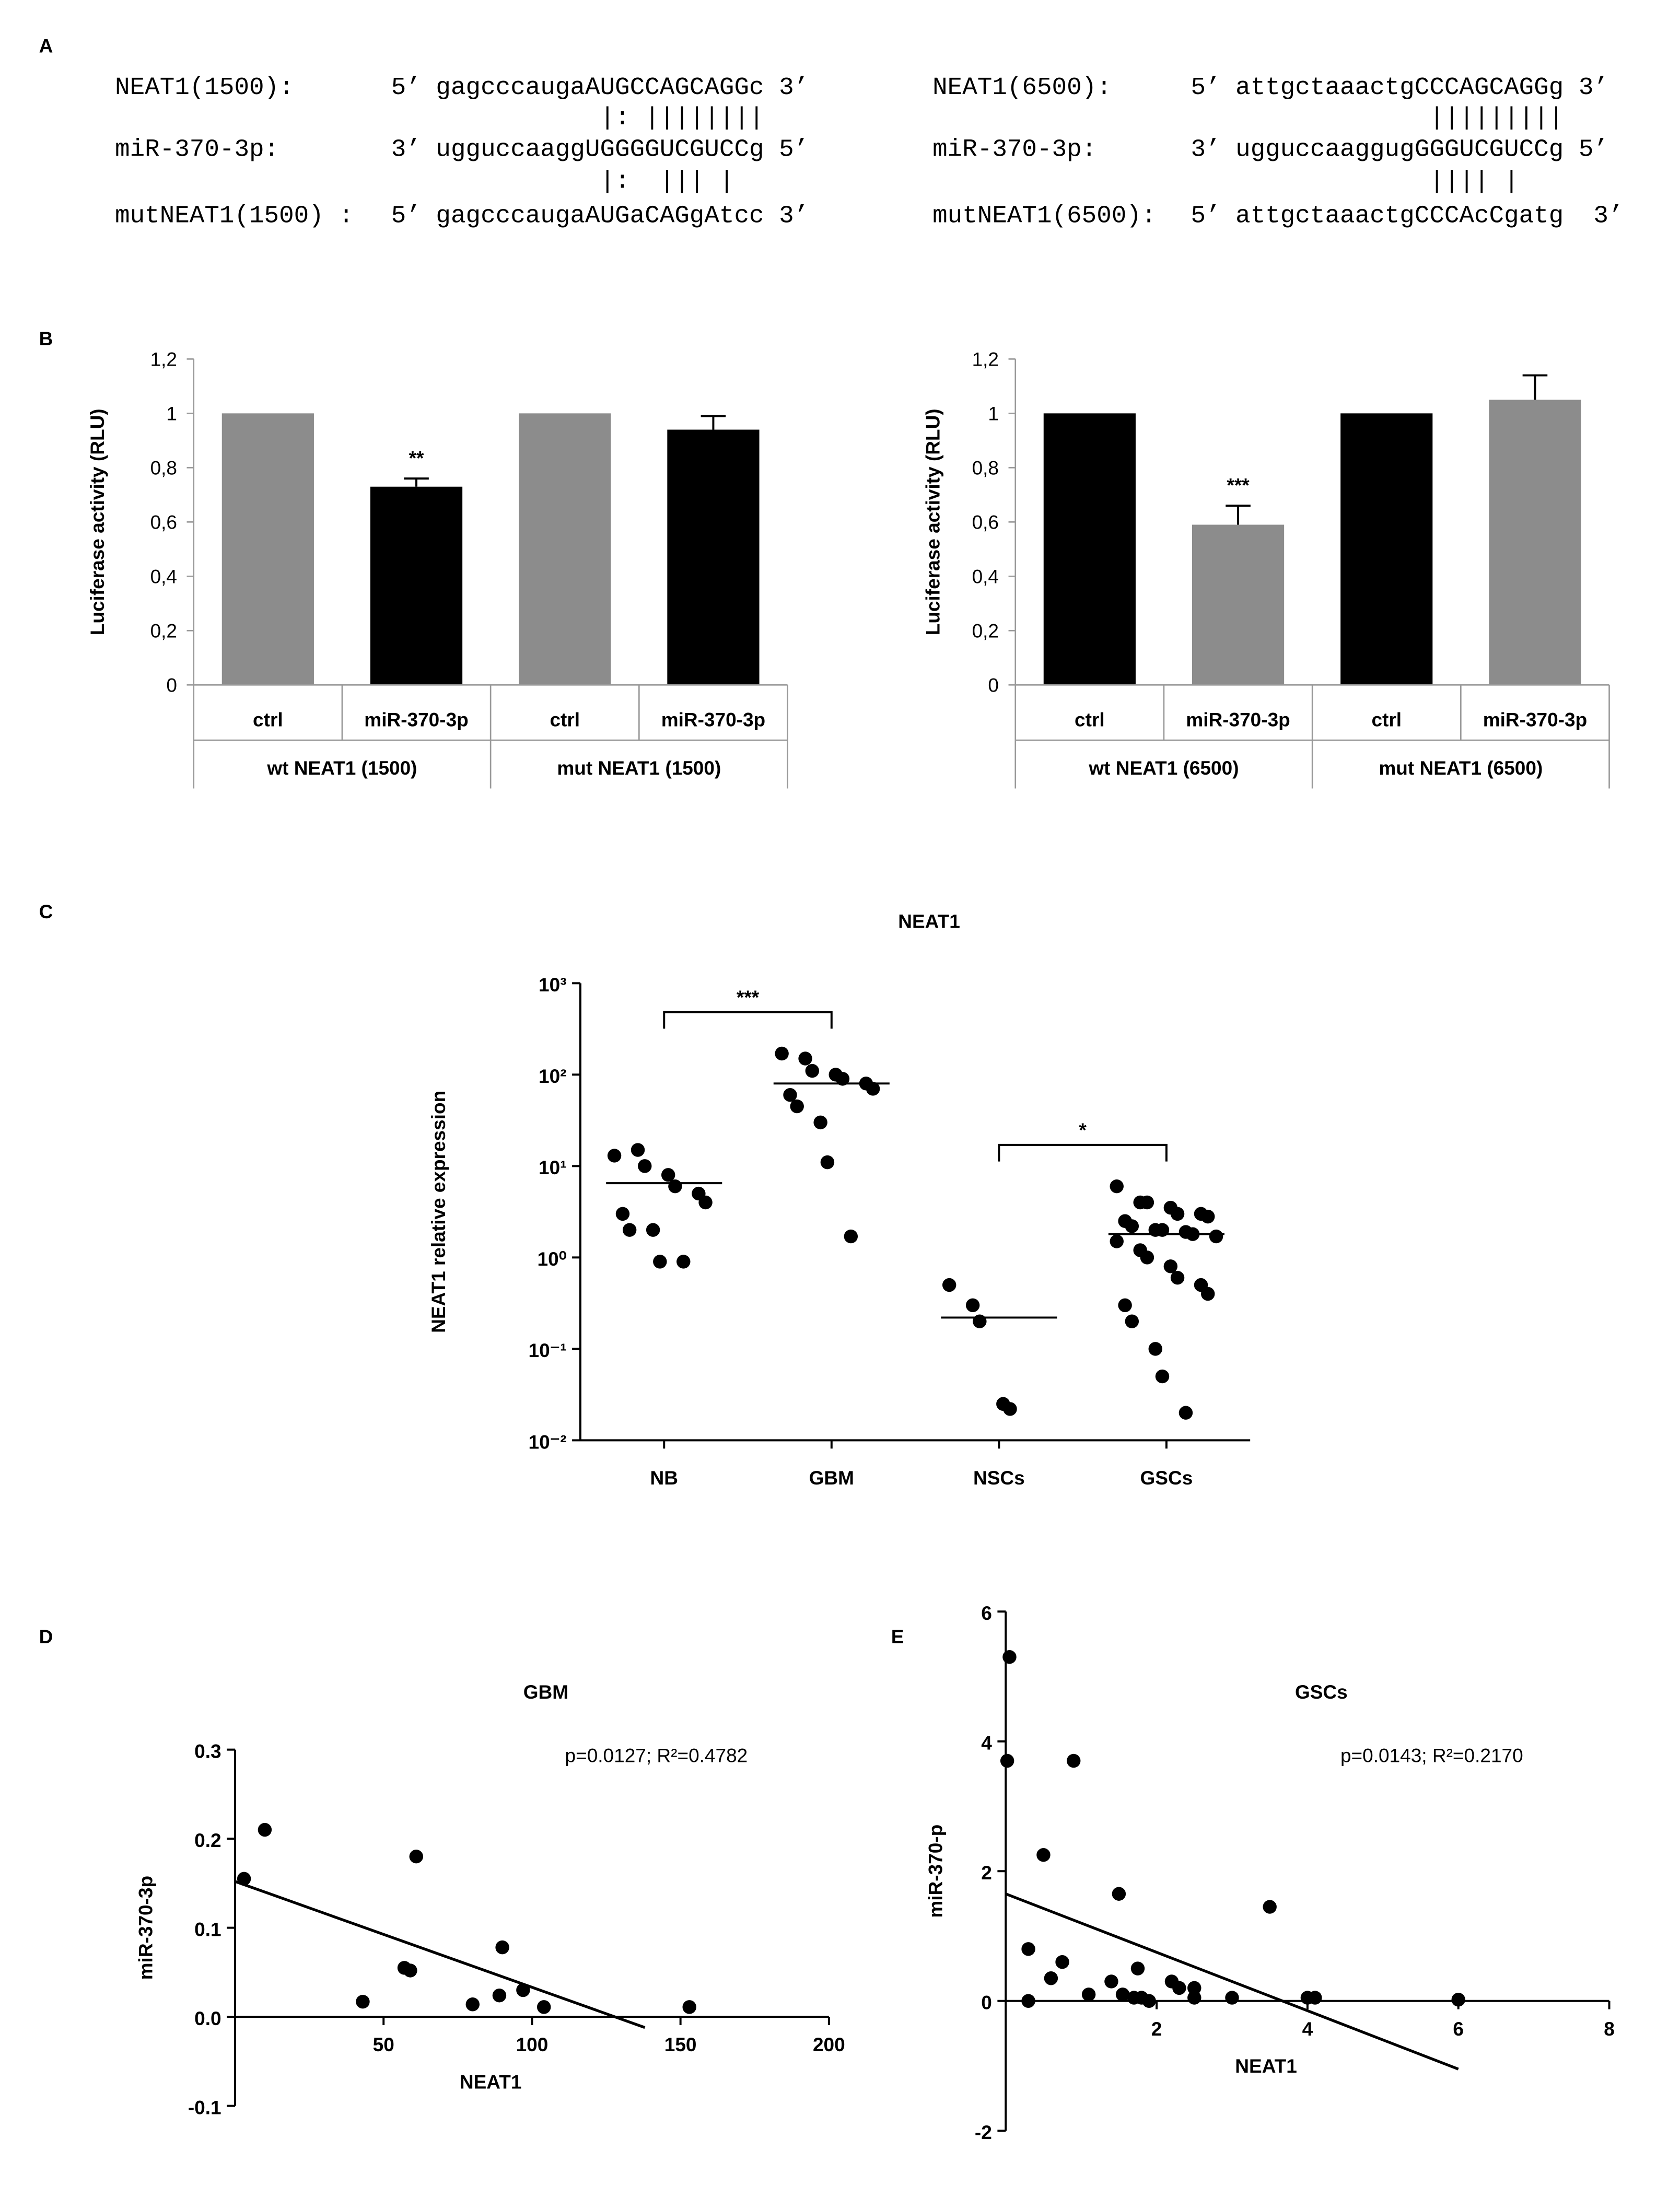 The height and width of the screenshot is (2186, 1680). Describe the element at coordinates (1307, 2029) in the screenshot. I see `x-tick-label: 4` at that location.